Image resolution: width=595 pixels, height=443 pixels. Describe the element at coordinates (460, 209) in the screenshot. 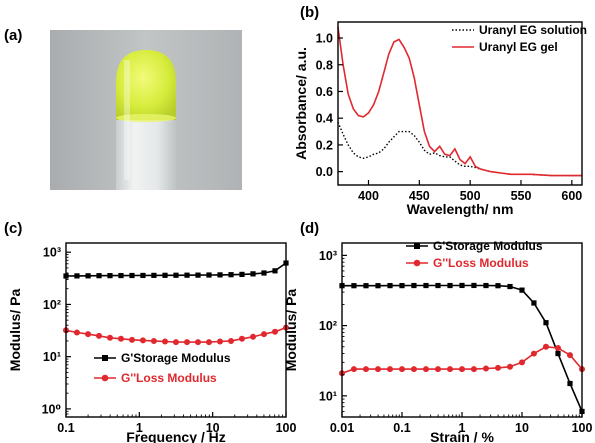

I see `chart-b-x-axis-title: Wavelength/ nm` at that location.